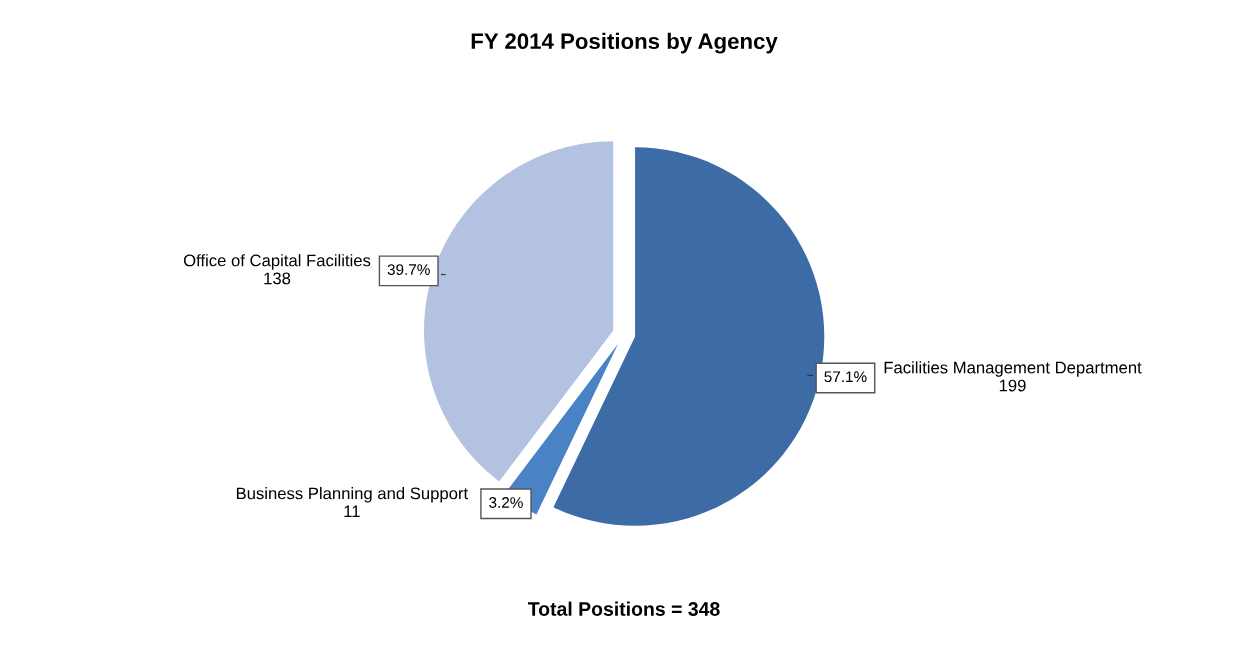  Describe the element at coordinates (352, 502) in the screenshot. I see `slice-label: Business Planning and Support 11` at that location.